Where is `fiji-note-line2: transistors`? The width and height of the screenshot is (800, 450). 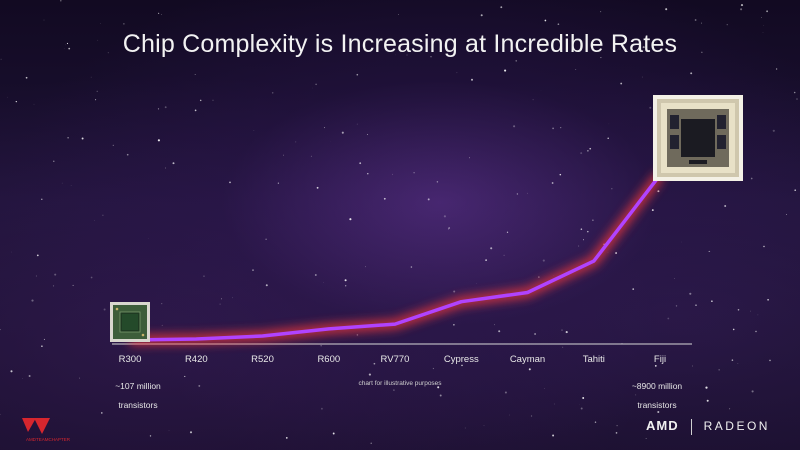 fiji-note-line2: transistors is located at coordinates (657, 405).